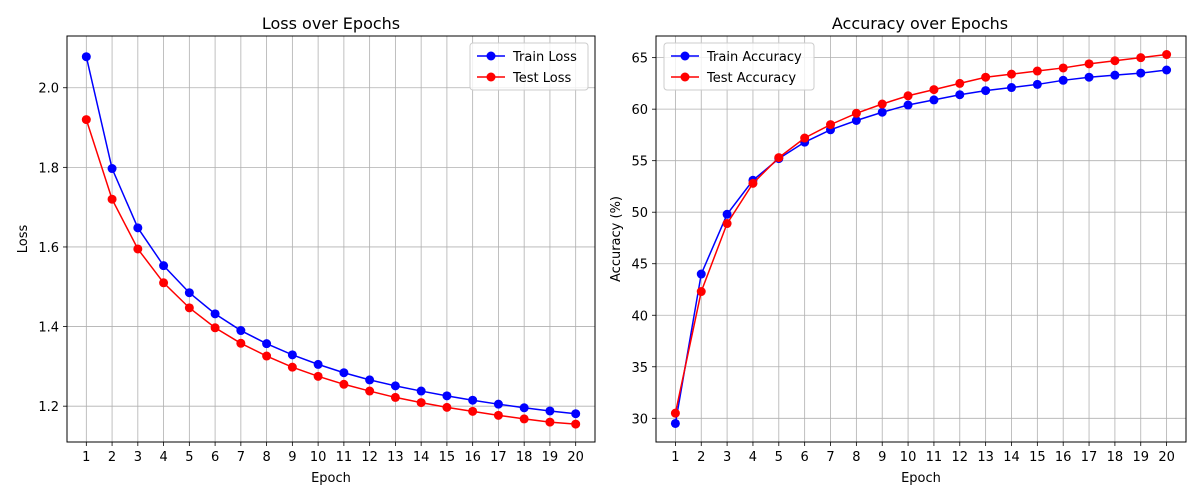  What do you see at coordinates (241, 457) in the screenshot?
I see `loss-x-tick-label: 7` at bounding box center [241, 457].